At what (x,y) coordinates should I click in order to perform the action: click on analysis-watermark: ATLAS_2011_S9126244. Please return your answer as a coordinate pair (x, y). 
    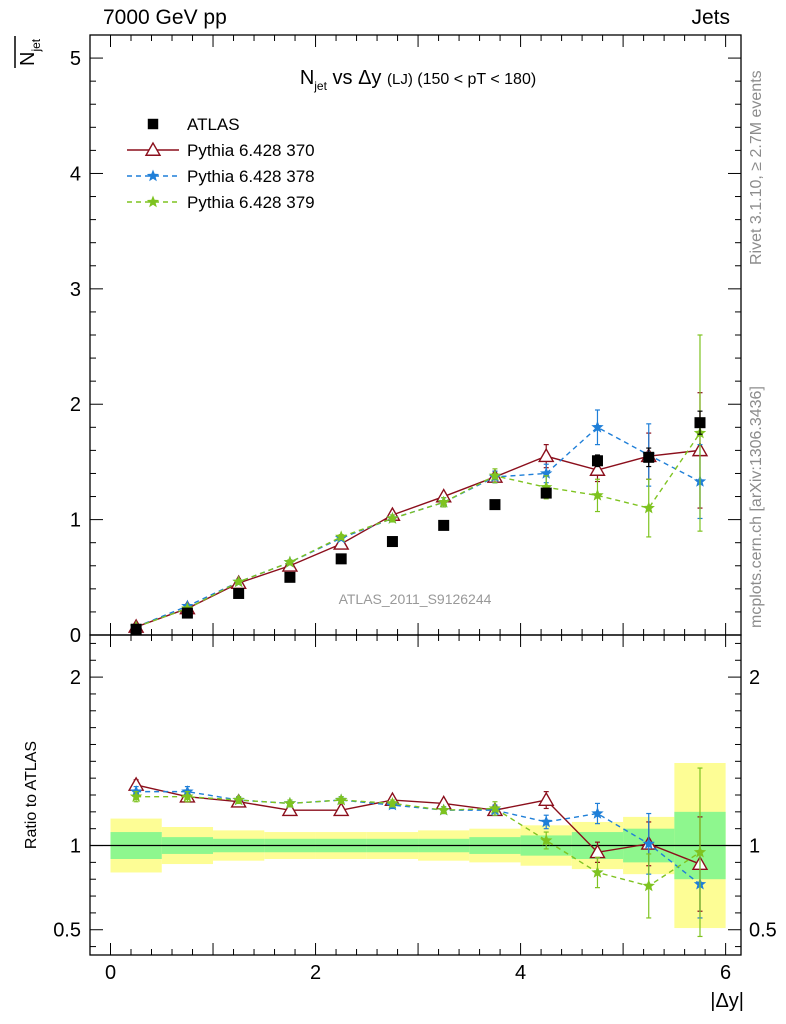
    Looking at the image, I should click on (415, 599).